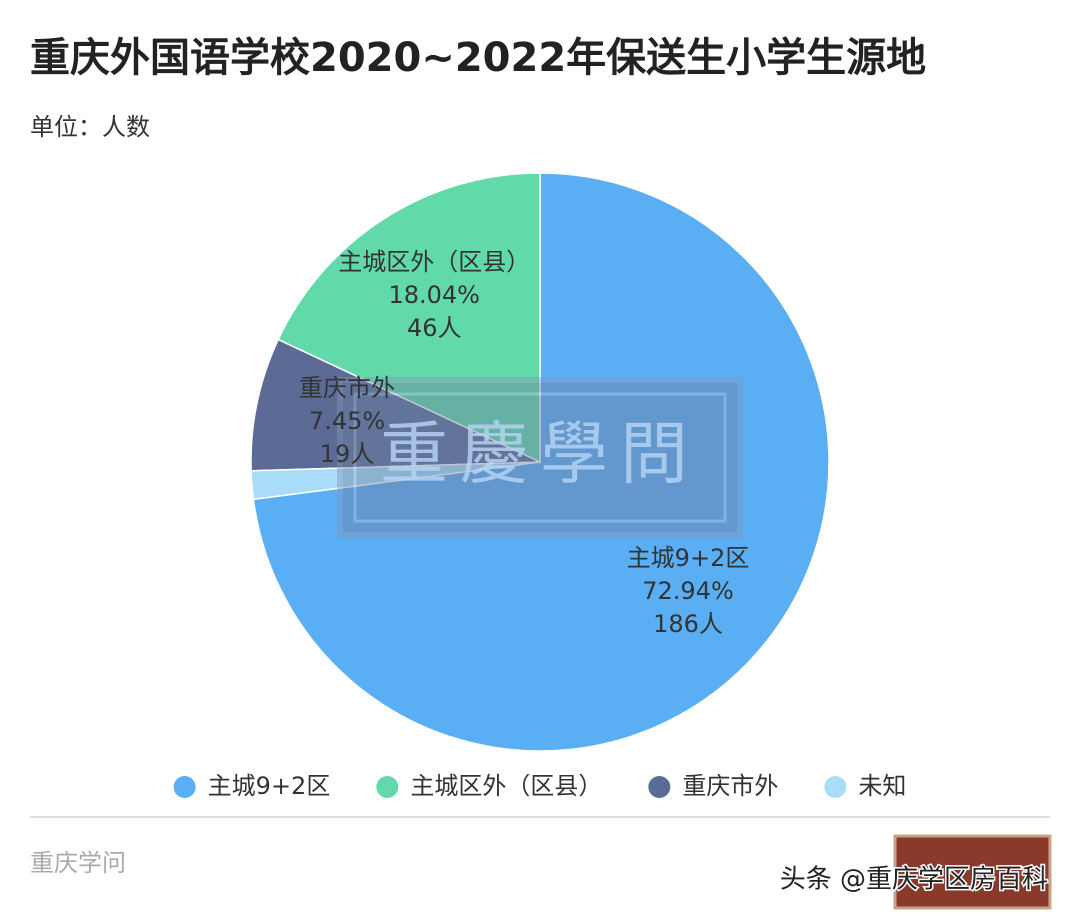 This screenshot has width=1080, height=918. Describe the element at coordinates (882, 786) in the screenshot. I see `legend-label: 未知` at that location.